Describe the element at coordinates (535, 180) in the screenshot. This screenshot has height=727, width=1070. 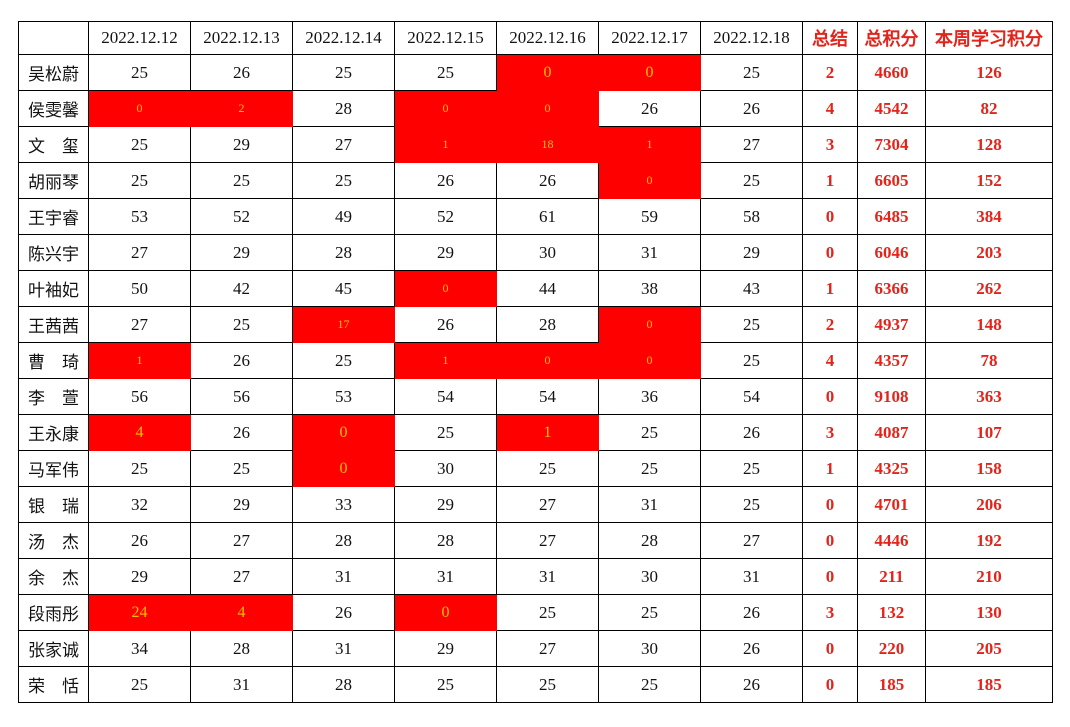
I see `student-row: 胡丽琴 25 25 25 26 26 0 25 1 6605 152` at that location.